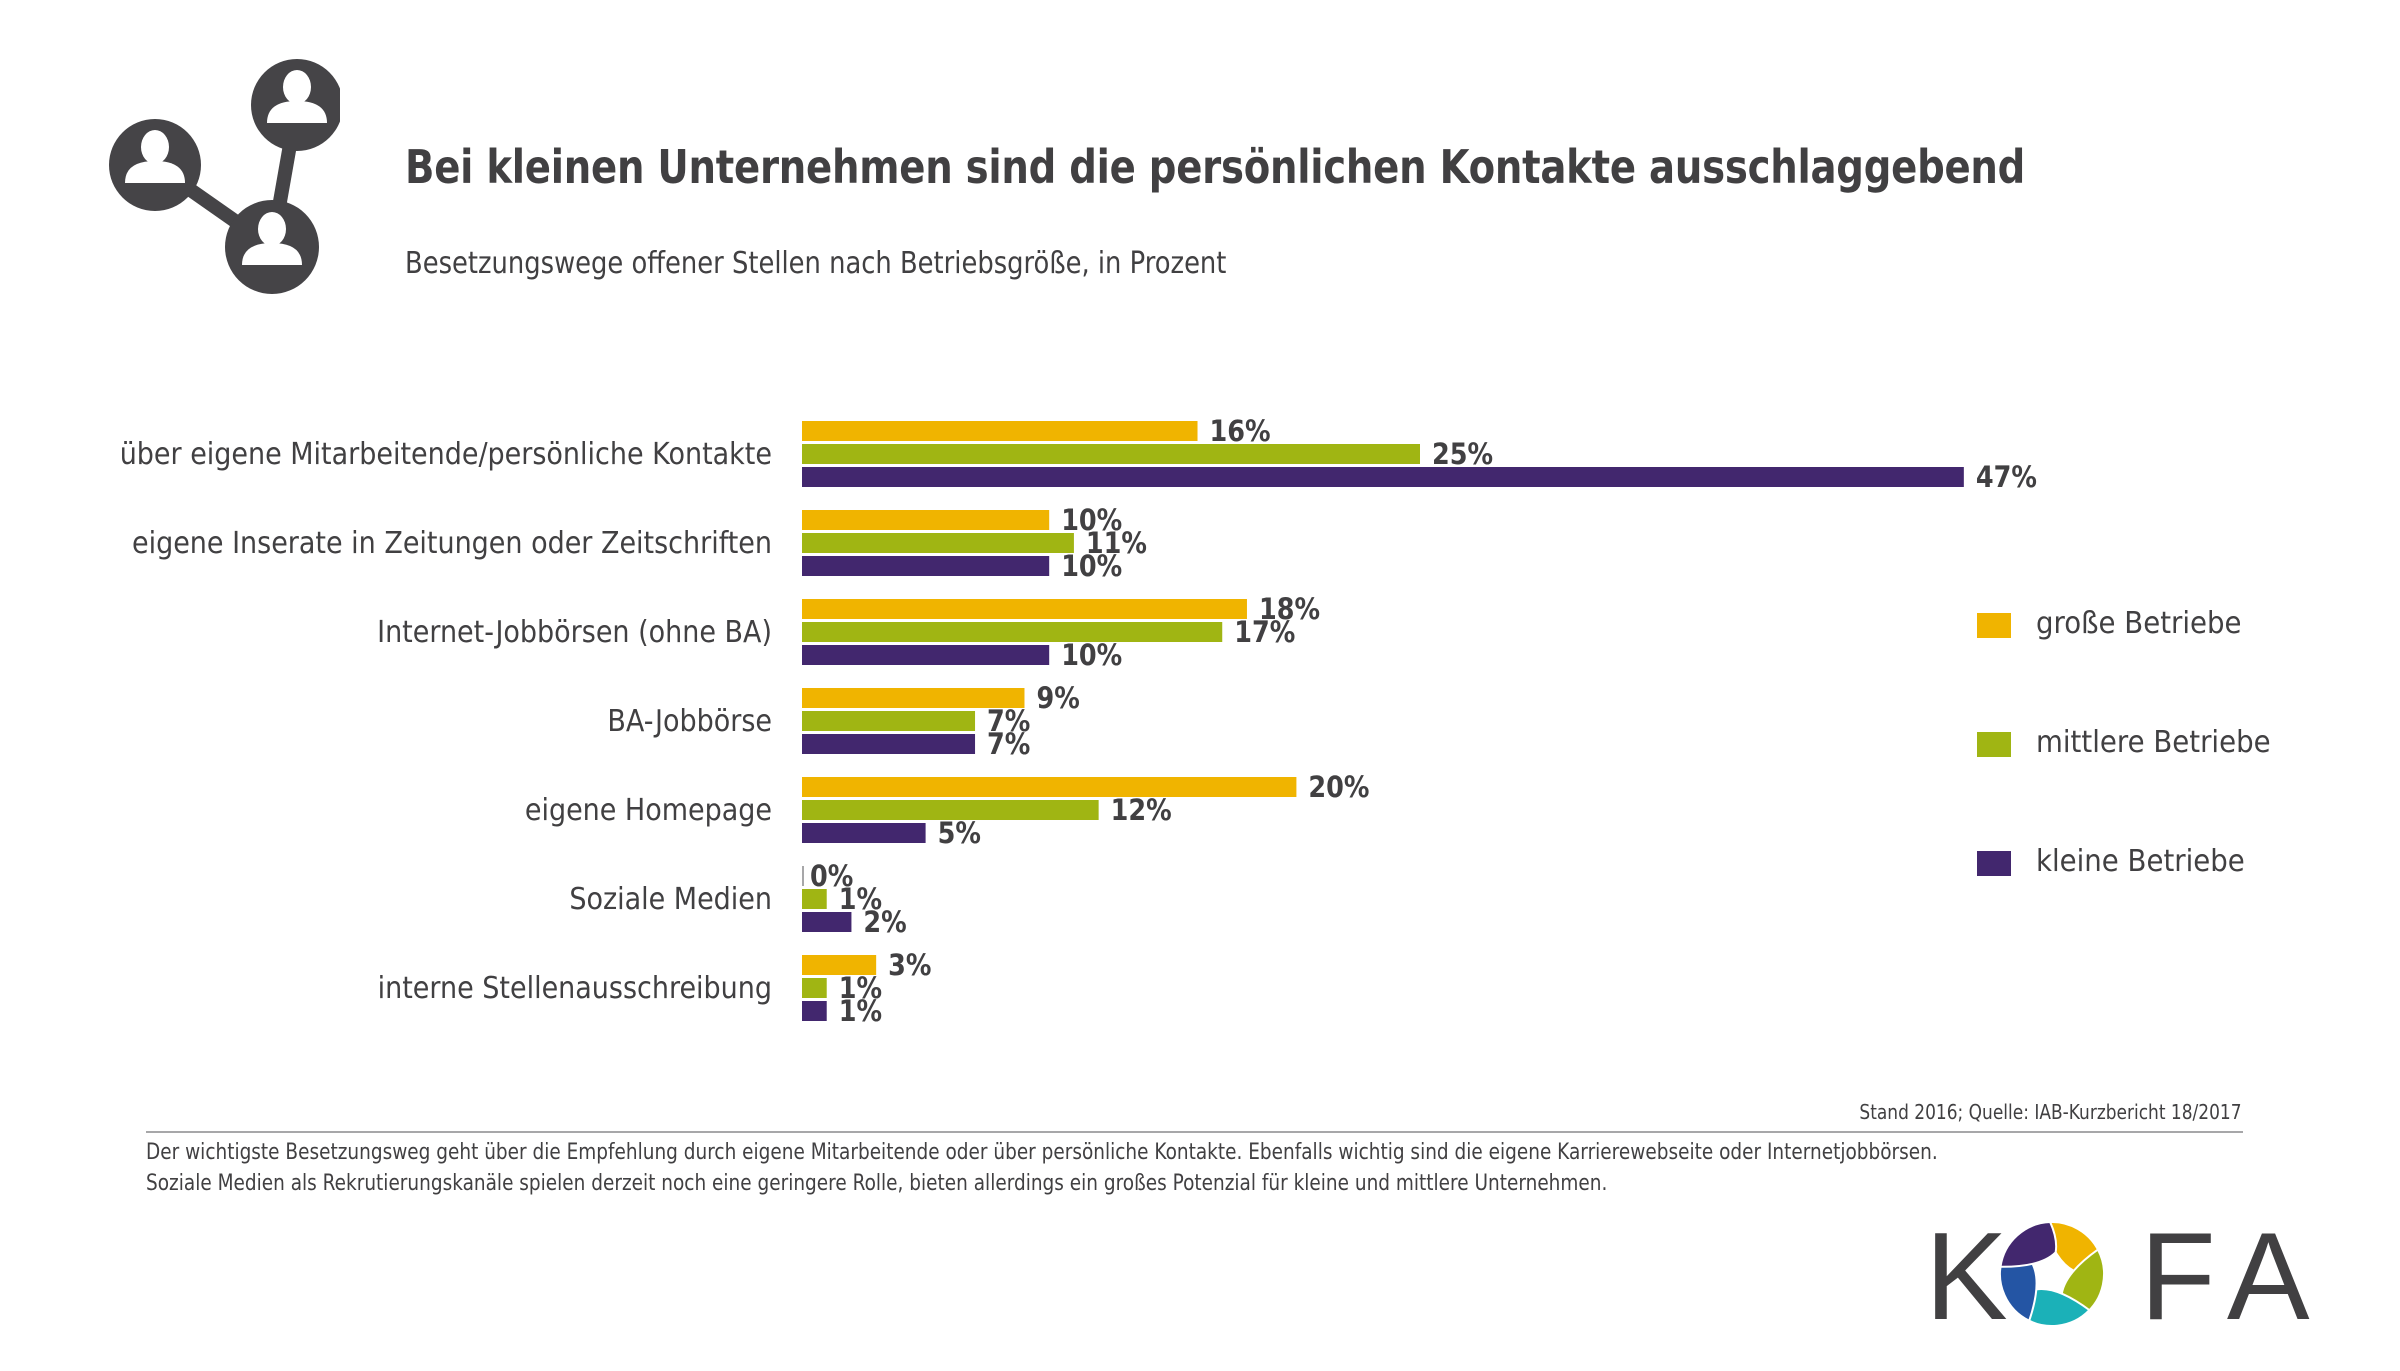  What do you see at coordinates (884, 923) in the screenshot?
I see `value-label: 2%` at bounding box center [884, 923].